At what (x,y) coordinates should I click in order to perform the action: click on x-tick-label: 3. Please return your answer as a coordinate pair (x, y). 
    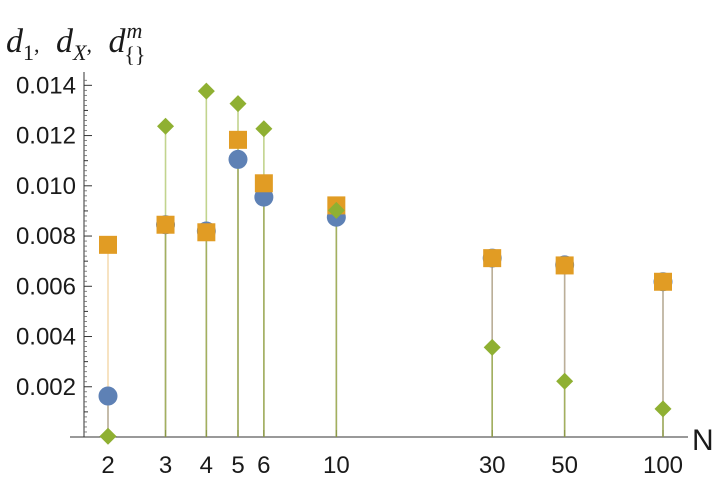
    Looking at the image, I should click on (165, 465).